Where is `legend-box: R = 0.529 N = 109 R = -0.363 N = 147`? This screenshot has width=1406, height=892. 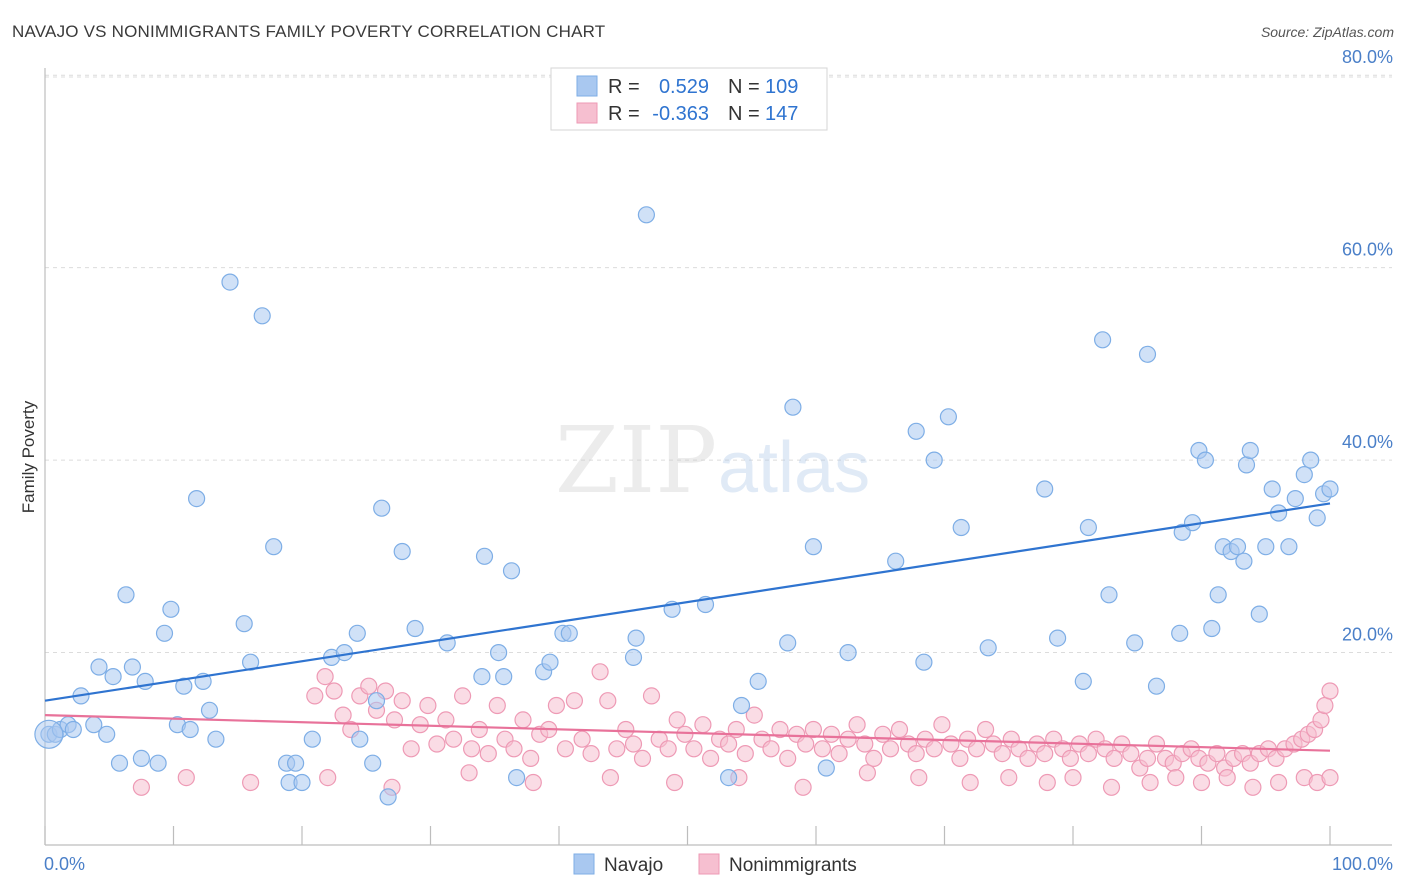 legend-box: R = 0.529 N = 109 R = -0.363 N = 147 is located at coordinates (689, 99).